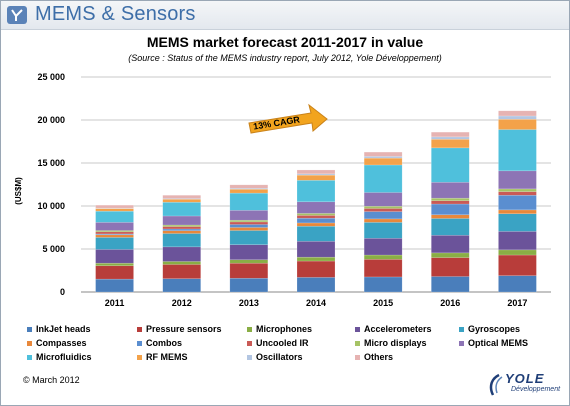 Image resolution: width=570 pixels, height=406 pixels. I want to click on bar-segment: Pressure sensors 2016: 2200, so click(450, 267).